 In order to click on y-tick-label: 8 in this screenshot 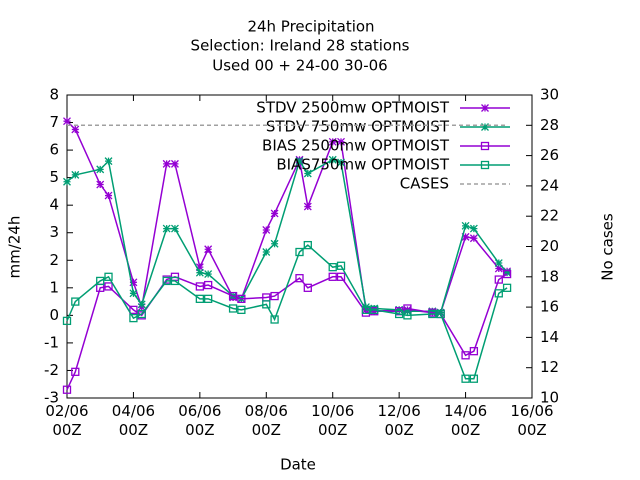, I will do `click(54, 95)`.